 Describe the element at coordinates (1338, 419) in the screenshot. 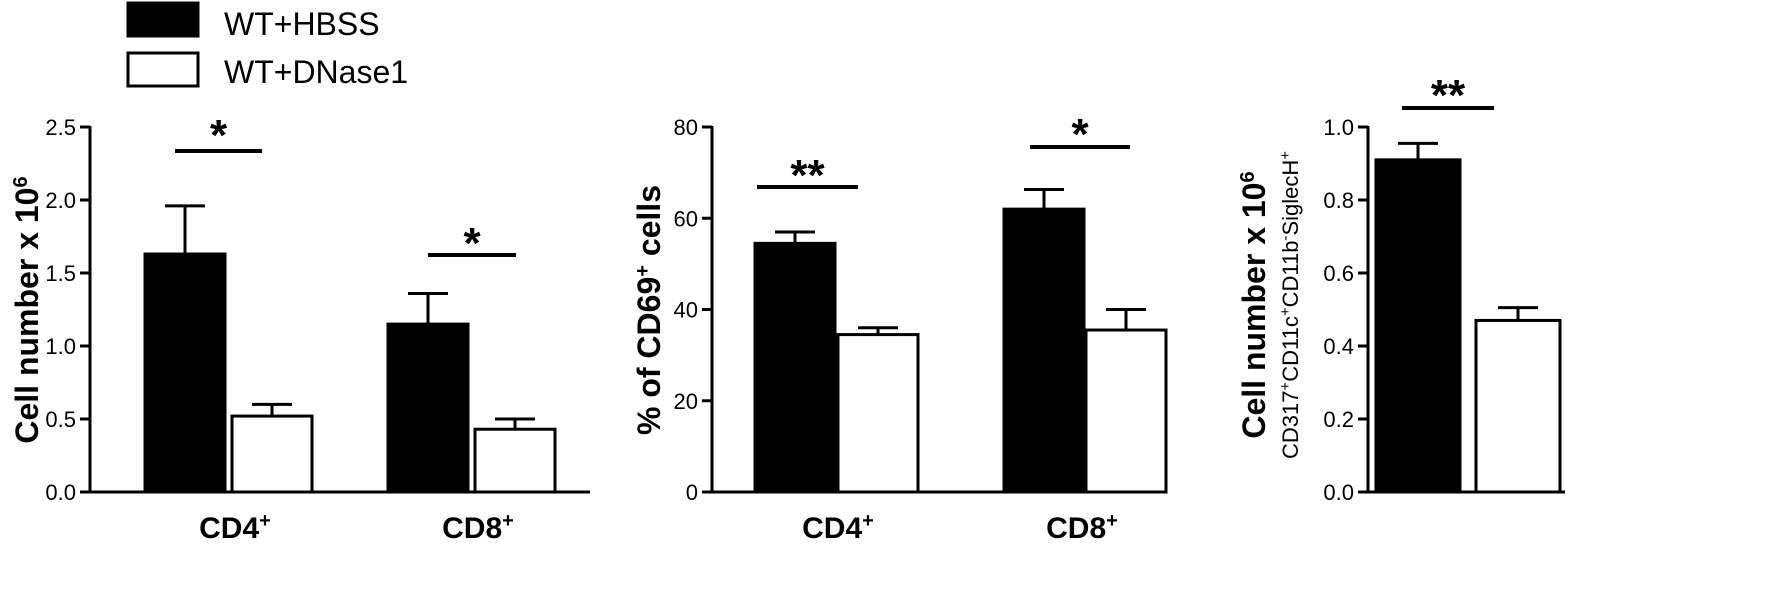

I see `y-tick-label: 0.2` at that location.